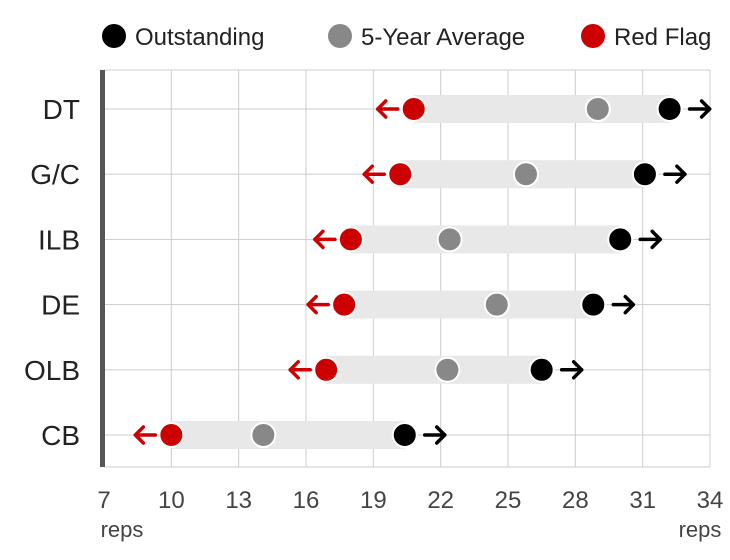 Image resolution: width=730 pixels, height=560 pixels. I want to click on x-unit-label-right: reps, so click(700, 529).